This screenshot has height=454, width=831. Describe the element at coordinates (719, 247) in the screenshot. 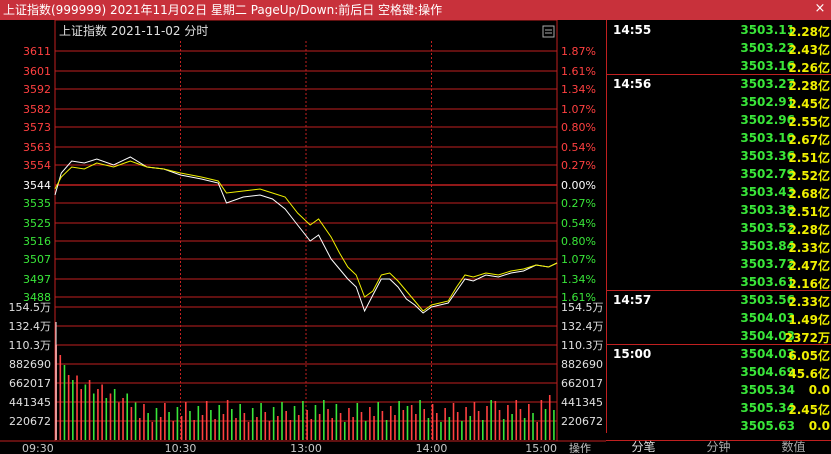

I see `tick-row: 3503.84 2.33亿` at that location.